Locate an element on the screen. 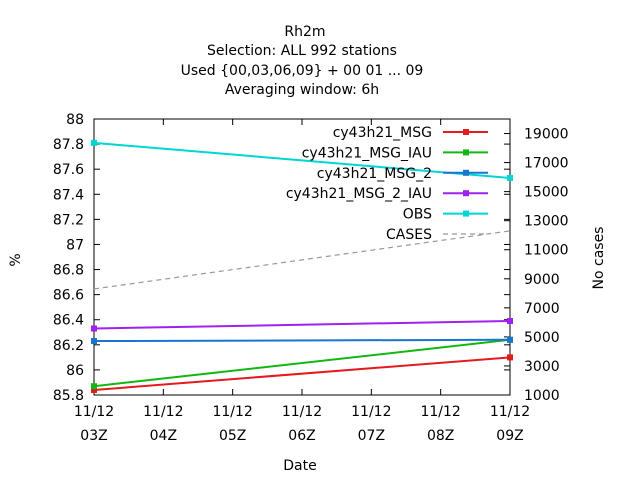  x-tick-label-hour: 06Z is located at coordinates (301, 436).